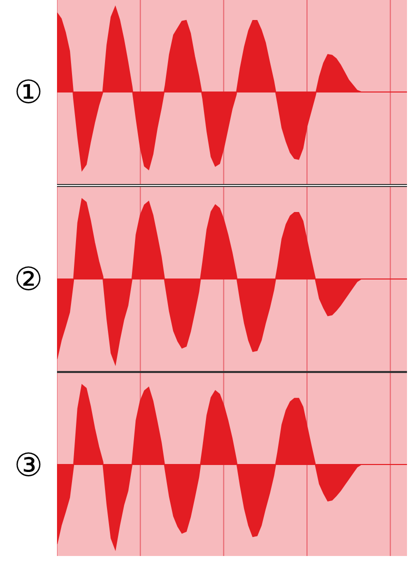 The height and width of the screenshot is (567, 416). What do you see at coordinates (28, 279) in the screenshot?
I see `y-axis-title: ②` at bounding box center [28, 279].